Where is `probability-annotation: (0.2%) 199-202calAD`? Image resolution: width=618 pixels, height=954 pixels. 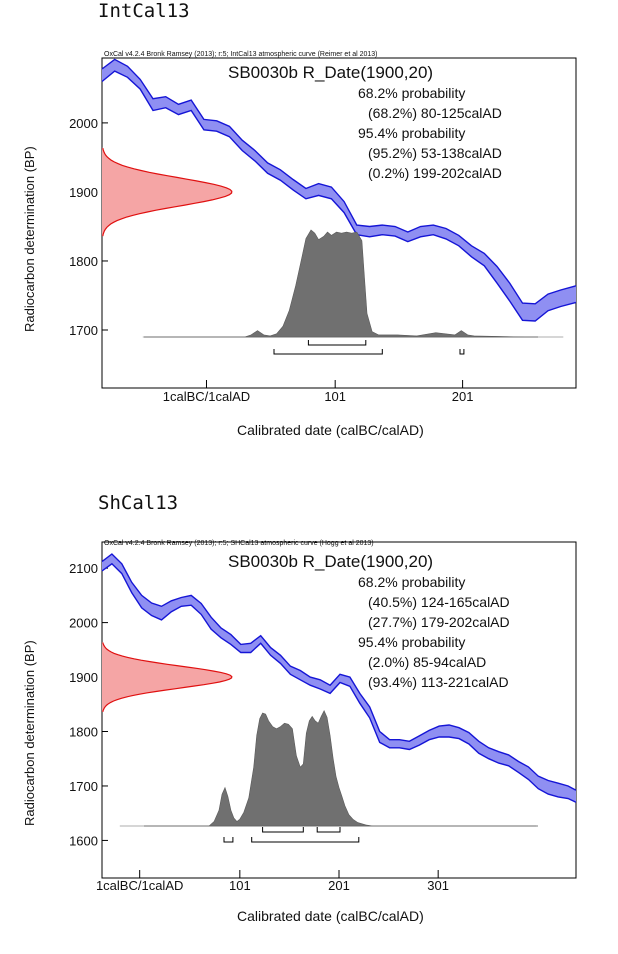
probability-annotation: (0.2%) 199-202calAD is located at coordinates (435, 173).